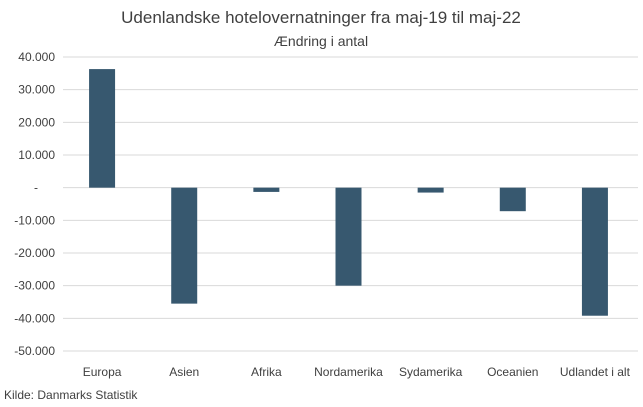  I want to click on y-tick-label: -, so click(36, 188).